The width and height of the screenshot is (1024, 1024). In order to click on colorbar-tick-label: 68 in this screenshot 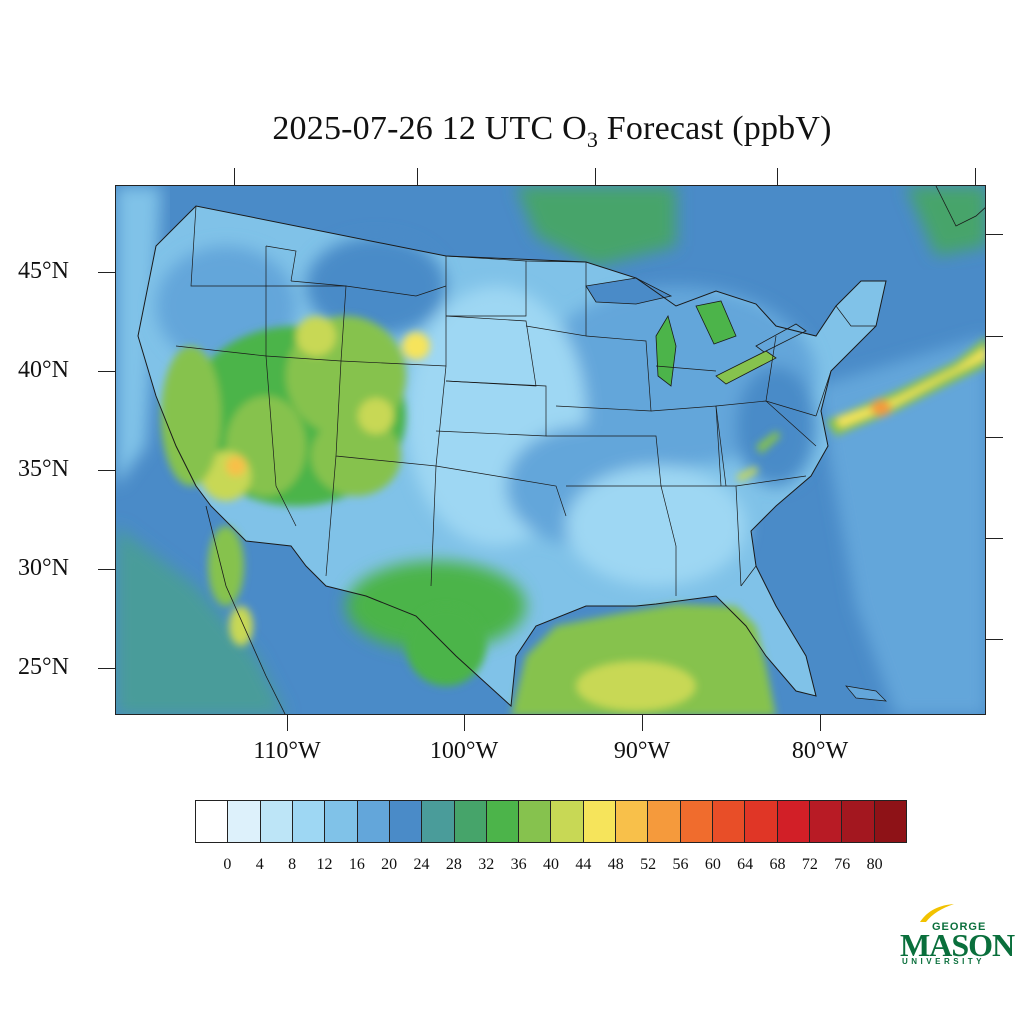, I will do `click(777, 864)`.